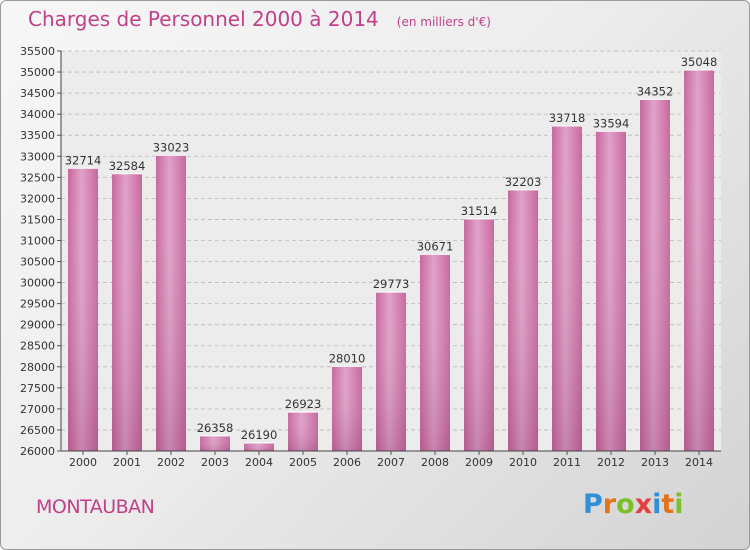 The width and height of the screenshot is (750, 550). What do you see at coordinates (37, 409) in the screenshot?
I see `y-tick-label: 27000` at bounding box center [37, 409].